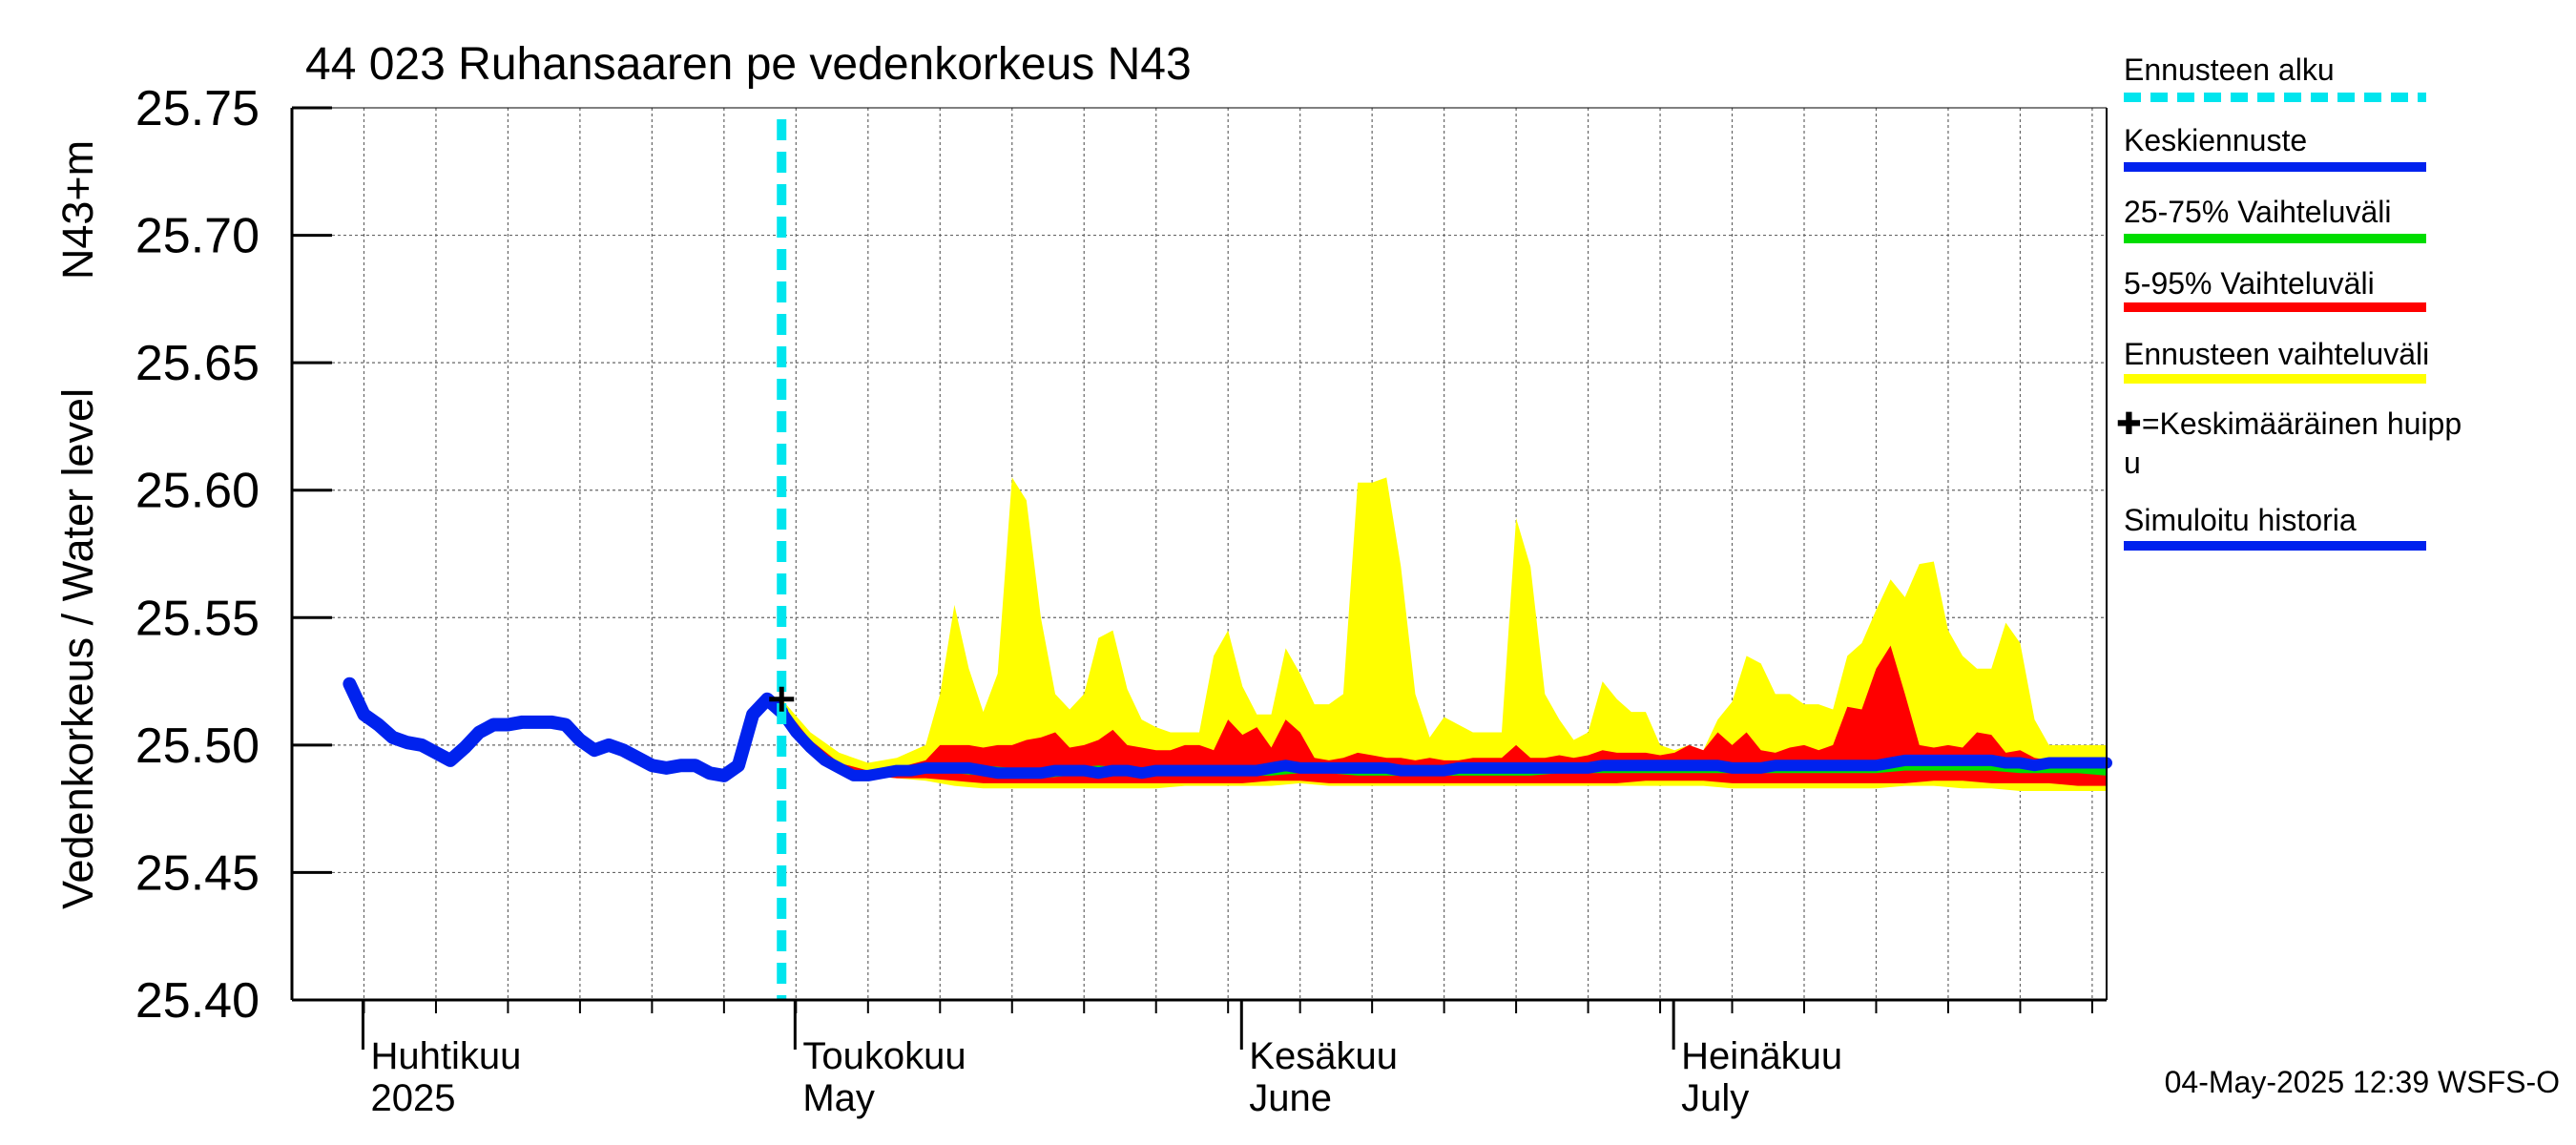  What do you see at coordinates (197, 492) in the screenshot?
I see `y-tick-label: 25.60` at bounding box center [197, 492].